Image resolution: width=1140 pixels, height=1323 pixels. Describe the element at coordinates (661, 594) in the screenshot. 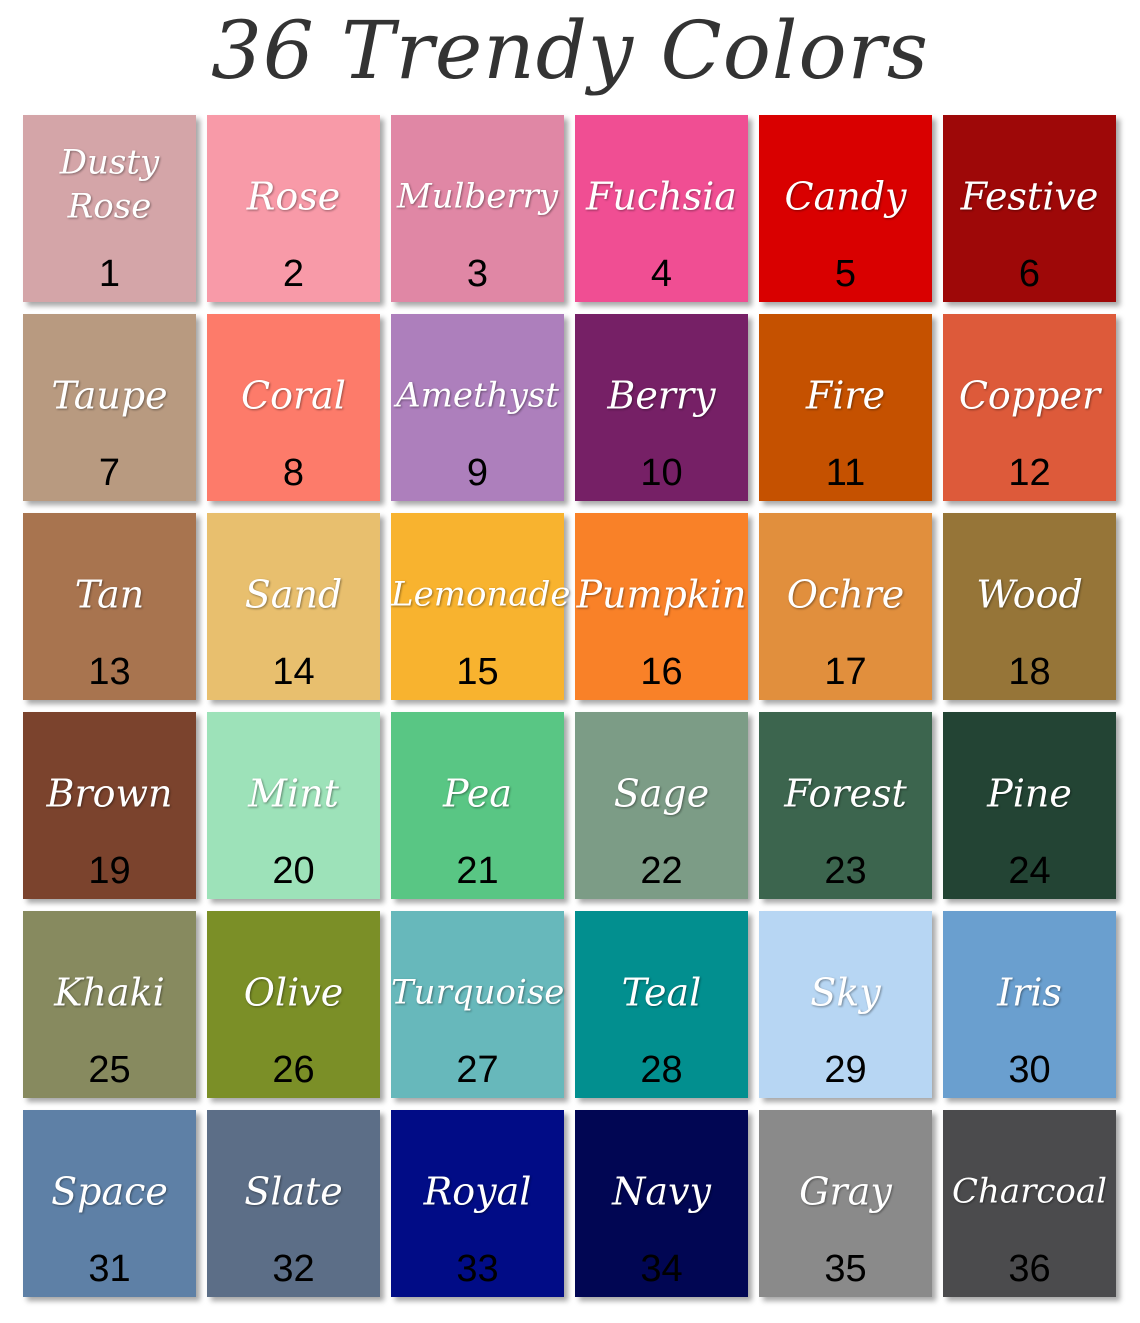

I see `swatch-name: Pumpkin` at that location.